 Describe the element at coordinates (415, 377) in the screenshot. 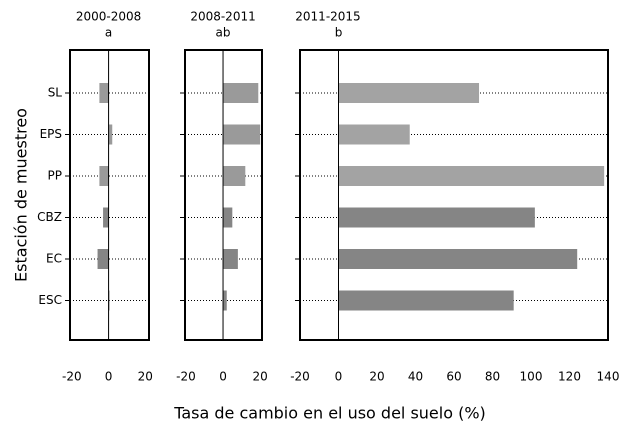

I see `x-tick-label: 40` at that location.